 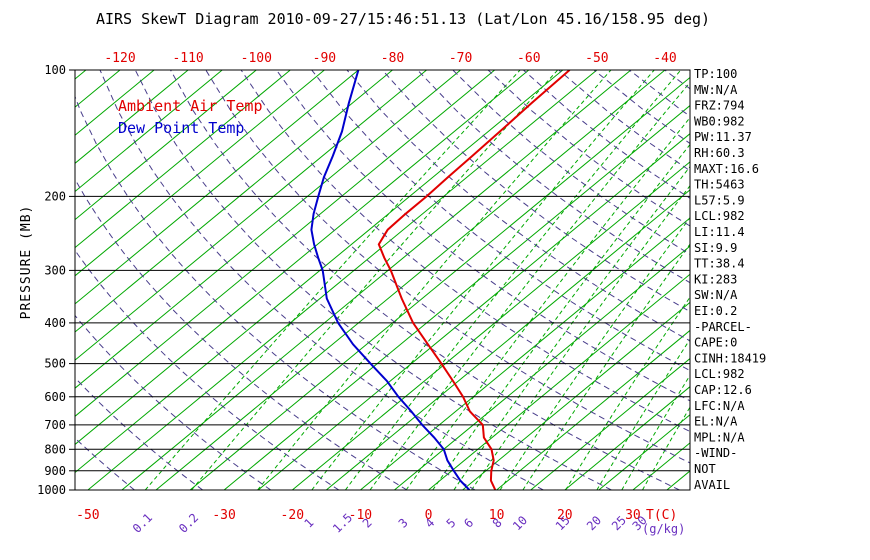 What do you see at coordinates (468, 523) in the screenshot?
I see `mixing-ratio-tick-label: 6` at bounding box center [468, 523].